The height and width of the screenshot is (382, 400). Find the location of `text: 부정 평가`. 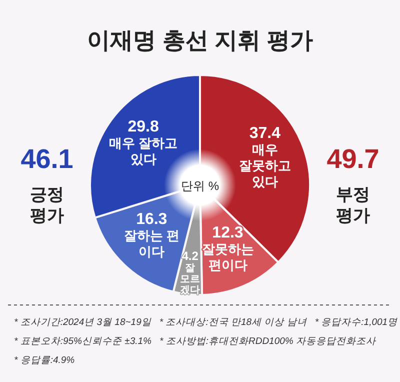

text: 부정 평가 is located at coordinates (353, 205).